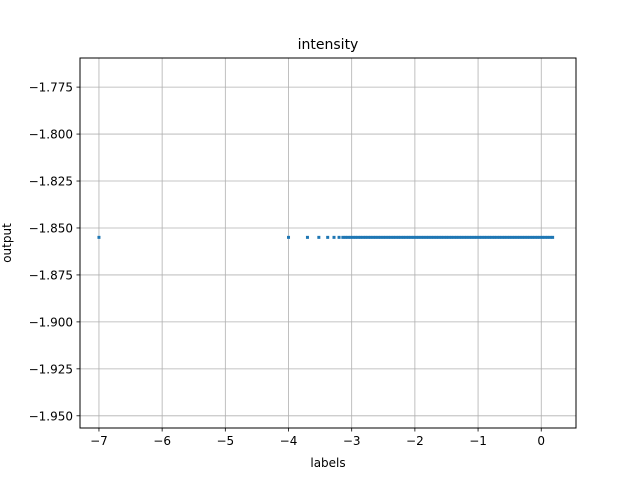 Image resolution: width=640 pixels, height=480 pixels. I want to click on y-tick-label: −1.950, so click(51, 416).